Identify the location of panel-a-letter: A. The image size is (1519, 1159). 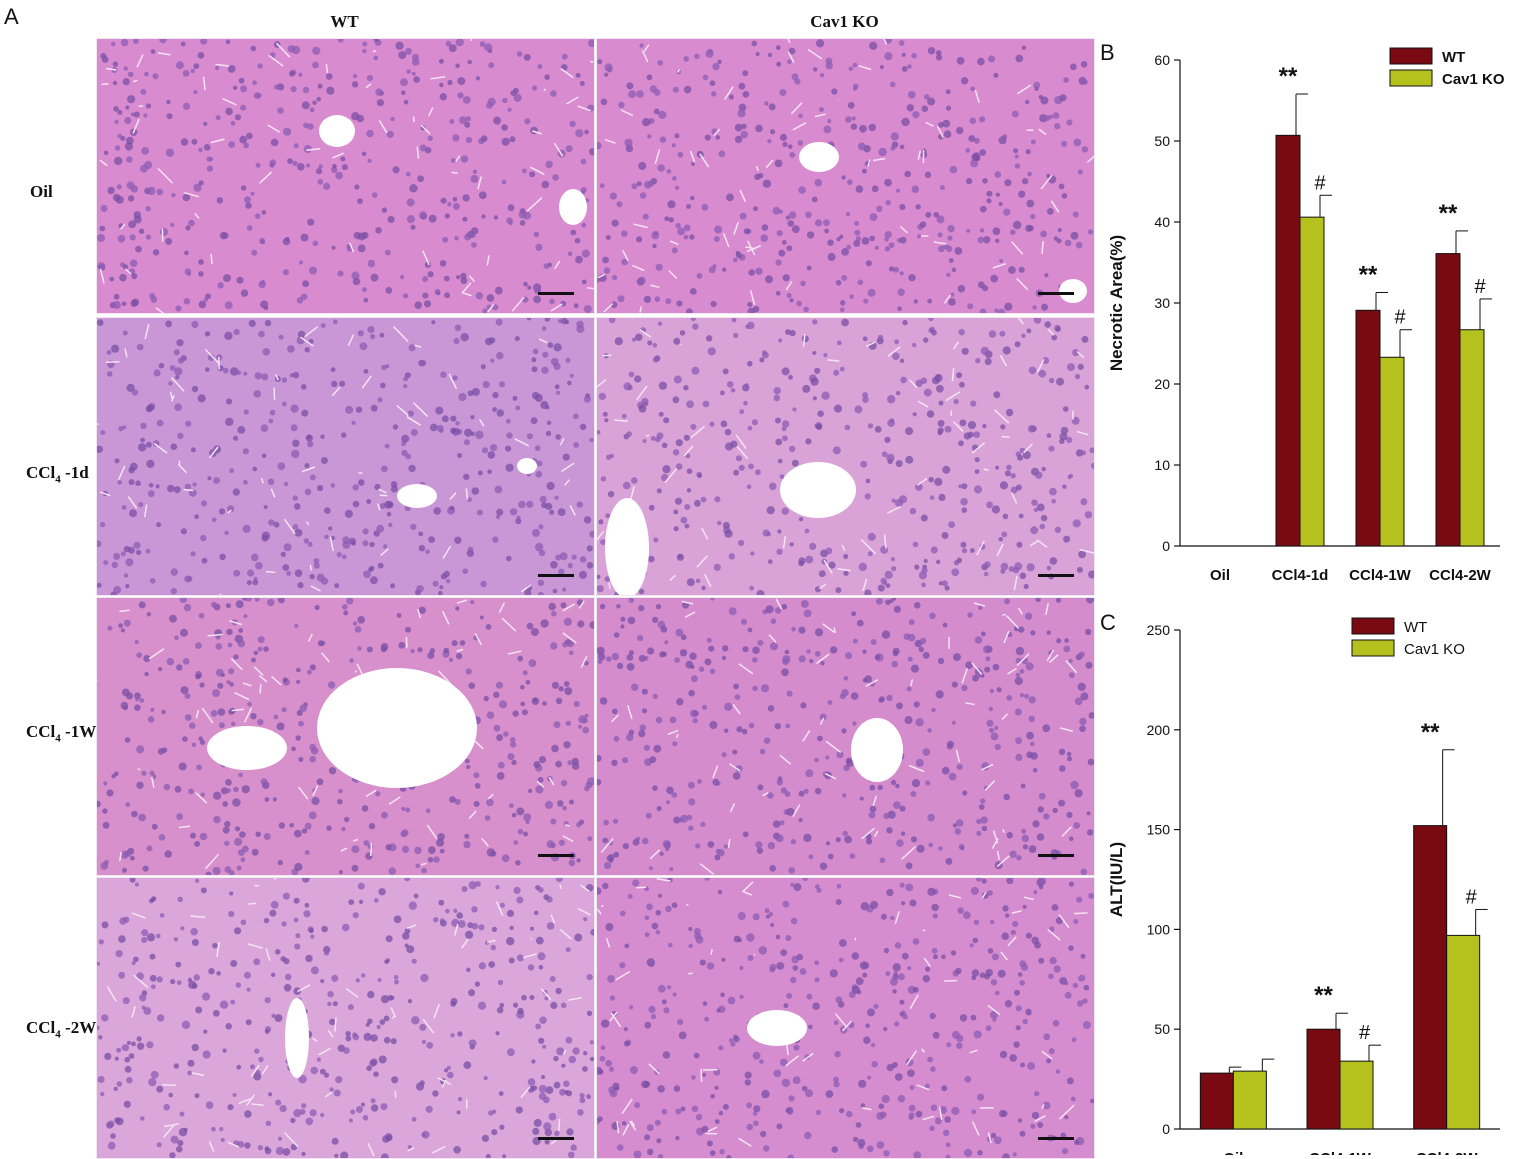
(11, 16).